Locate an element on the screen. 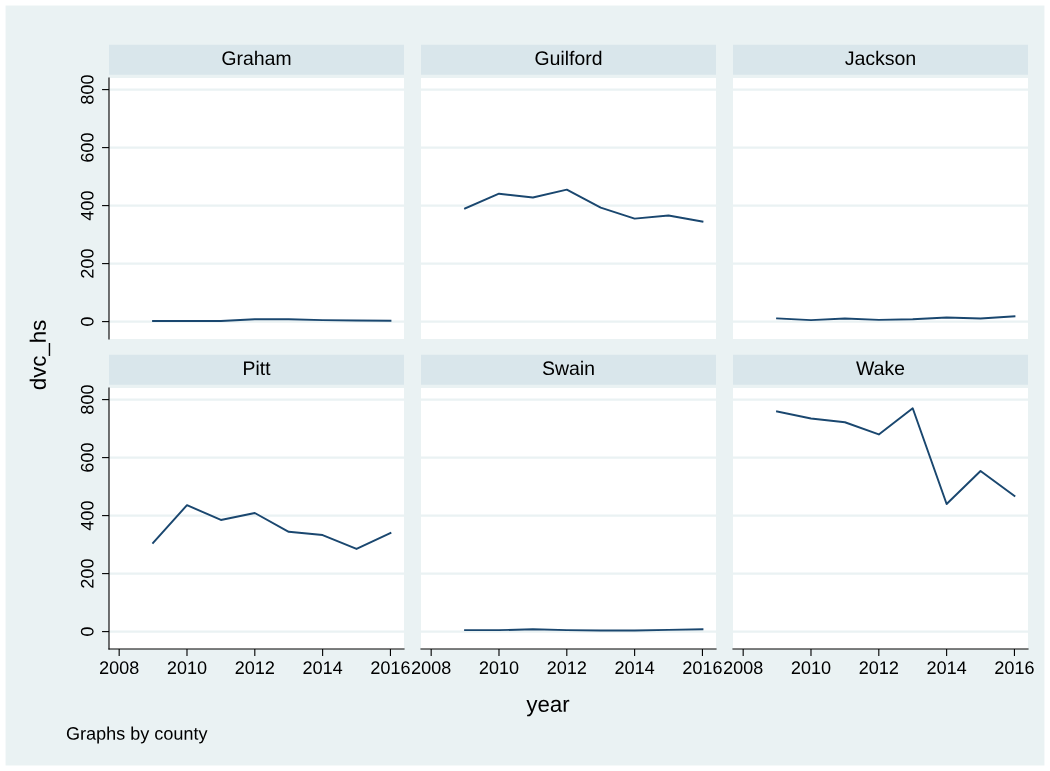  chart-title: Graham is located at coordinates (256, 58).